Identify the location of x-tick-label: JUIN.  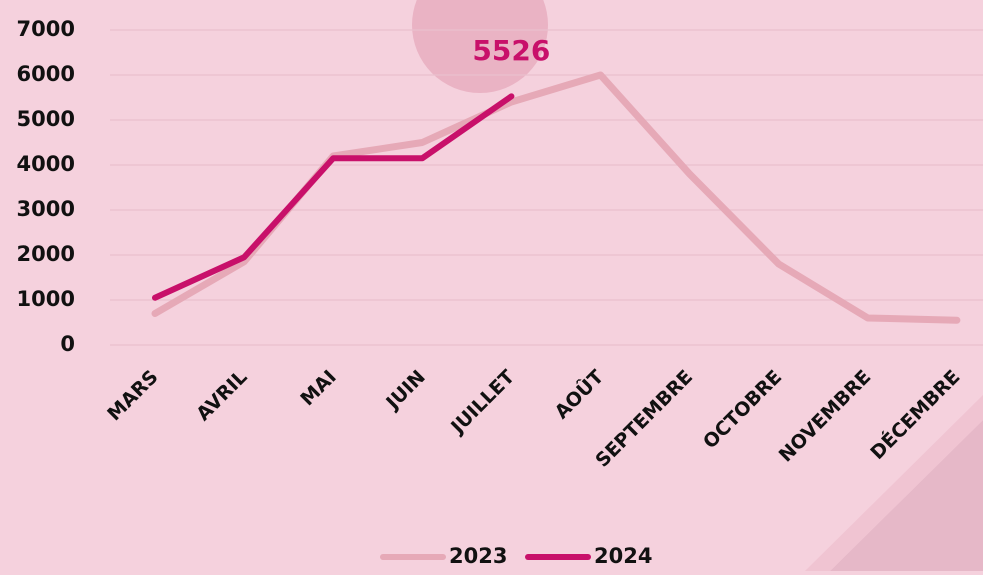
(405, 390).